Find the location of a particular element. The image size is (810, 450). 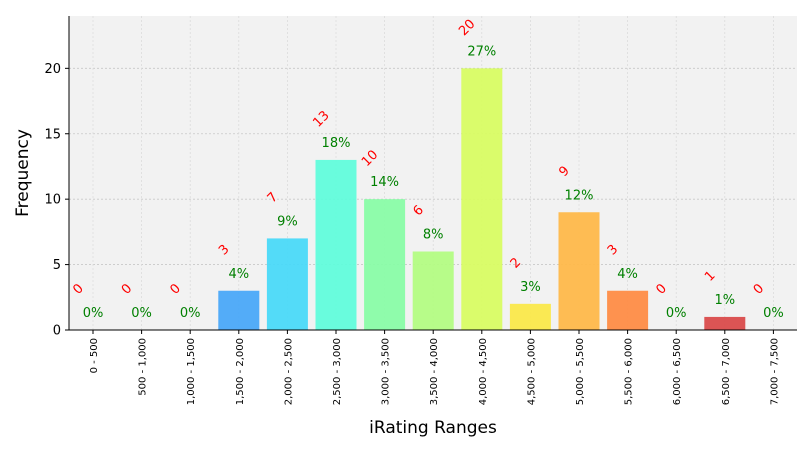

x-tick-label: 2,500 - 3,000 is located at coordinates (337, 371).